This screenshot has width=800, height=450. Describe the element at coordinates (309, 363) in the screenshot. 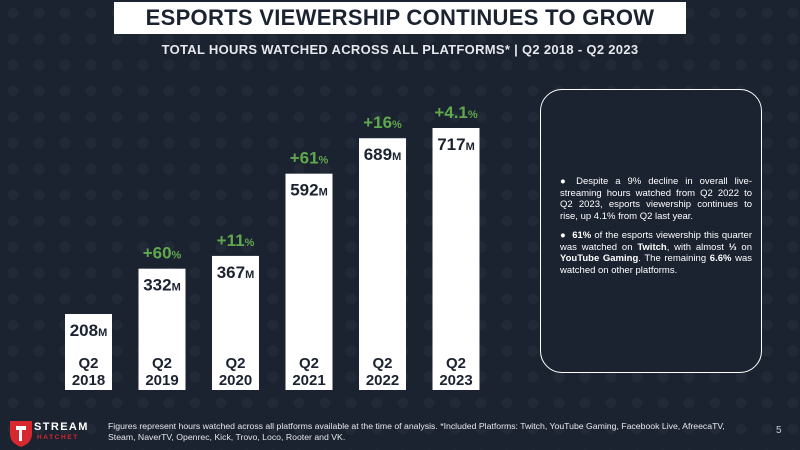

I see `category-quarter-2021: Q2` at that location.